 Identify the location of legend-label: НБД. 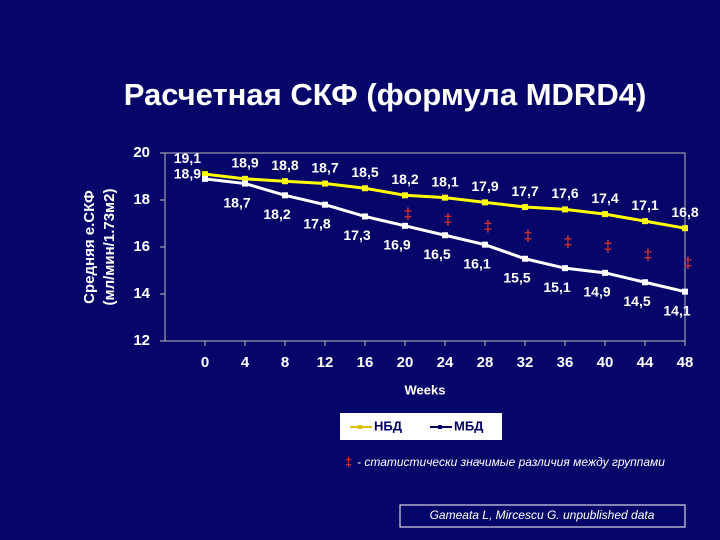
(388, 425).